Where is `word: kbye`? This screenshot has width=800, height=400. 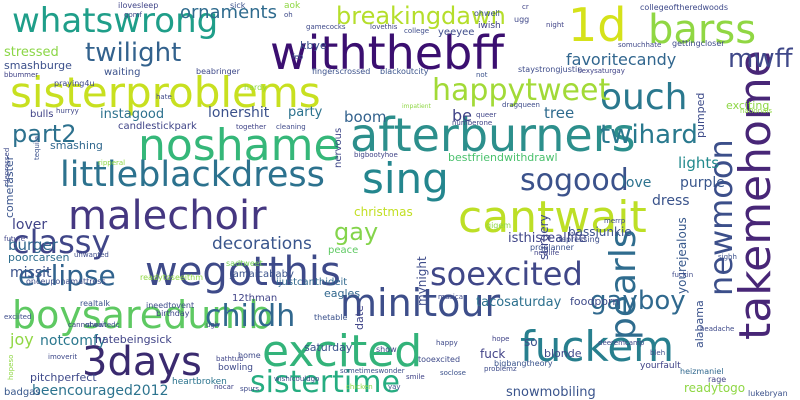 word: kbye is located at coordinates (313, 45).